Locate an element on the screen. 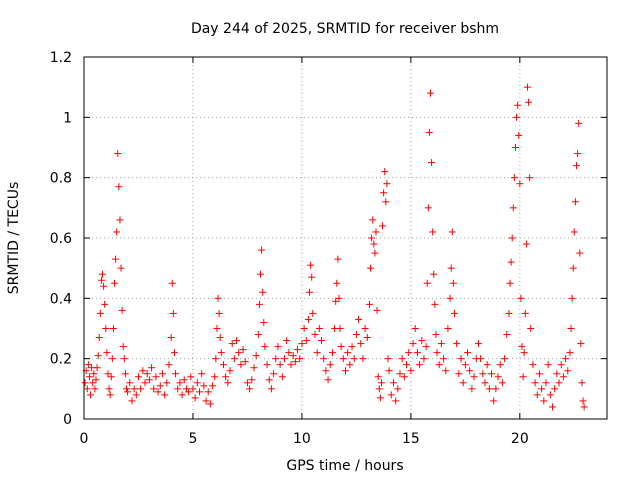 The height and width of the screenshot is (480, 640). y-tick-label: 0.6 is located at coordinates (61, 239).